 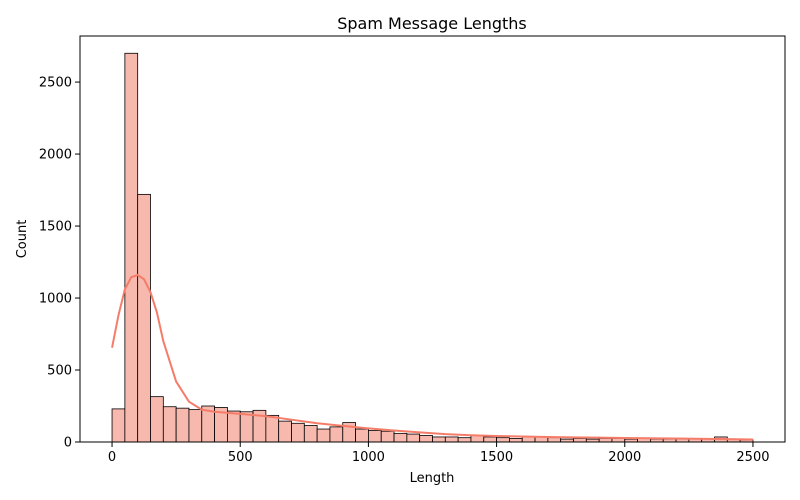 I want to click on x-axis-ticks: 0 500 1000 1500 2000 2500, so click(x=439, y=453).